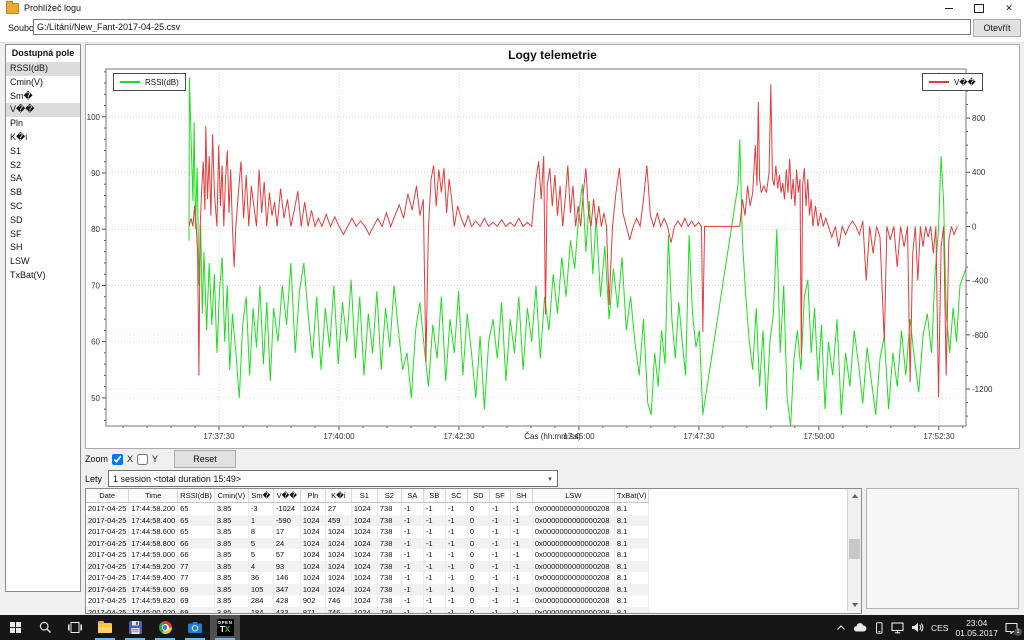  I want to click on sidebar-item-rssi-db: RSSI(dB), so click(43, 69).